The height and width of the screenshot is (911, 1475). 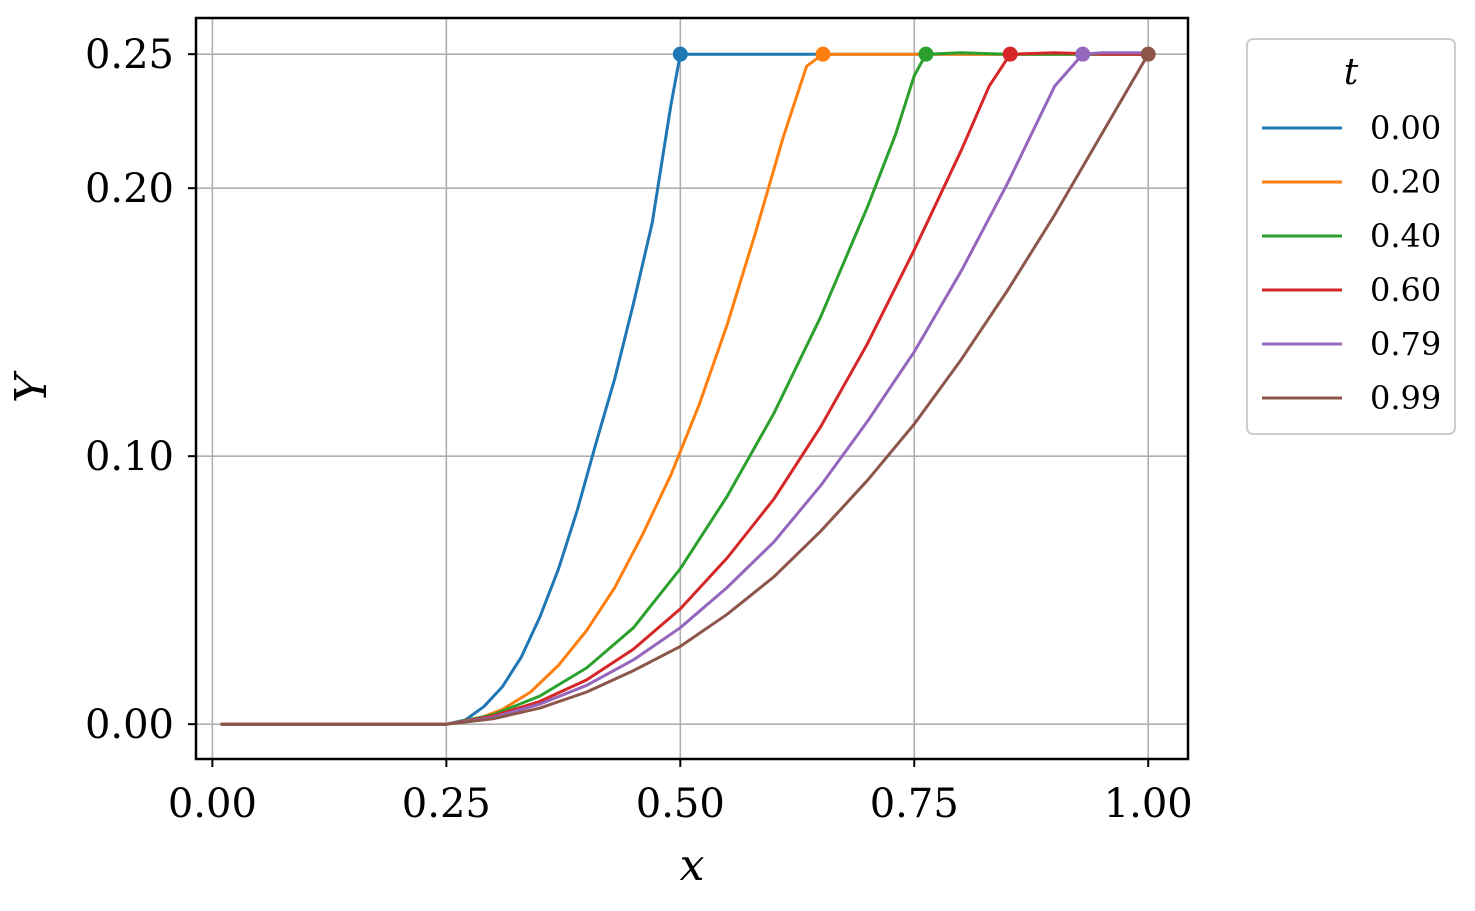 I want to click on x-tick-label: 0.50, so click(x=680, y=804).